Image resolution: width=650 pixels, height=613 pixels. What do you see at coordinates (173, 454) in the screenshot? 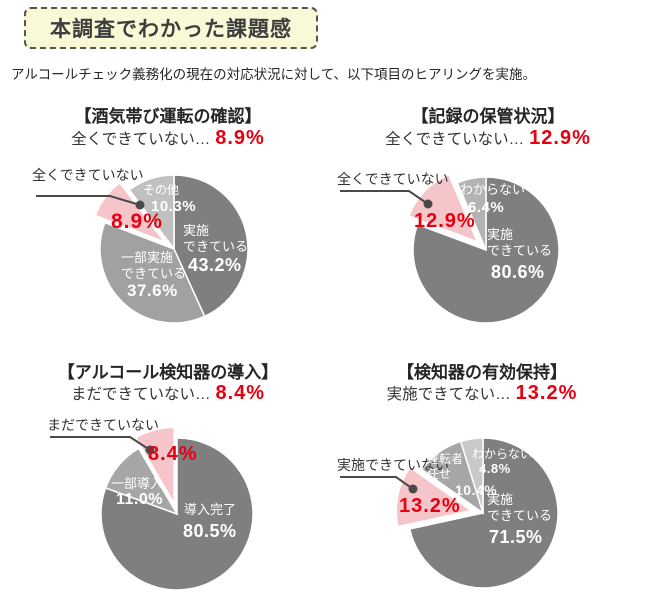
I see `chart-2-slice-2-value: 8.4%` at bounding box center [173, 454].